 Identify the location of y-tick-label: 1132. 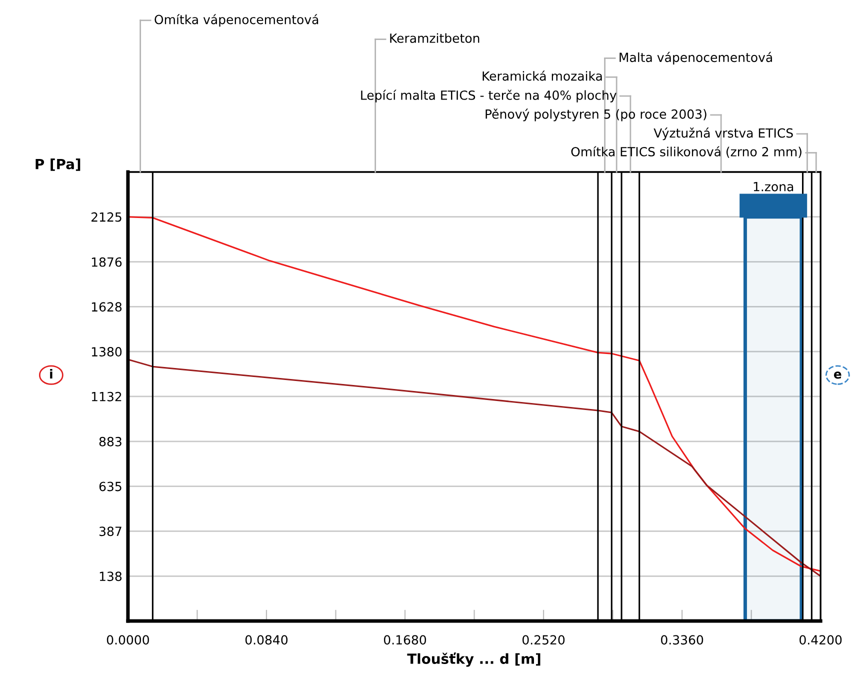
(107, 397).